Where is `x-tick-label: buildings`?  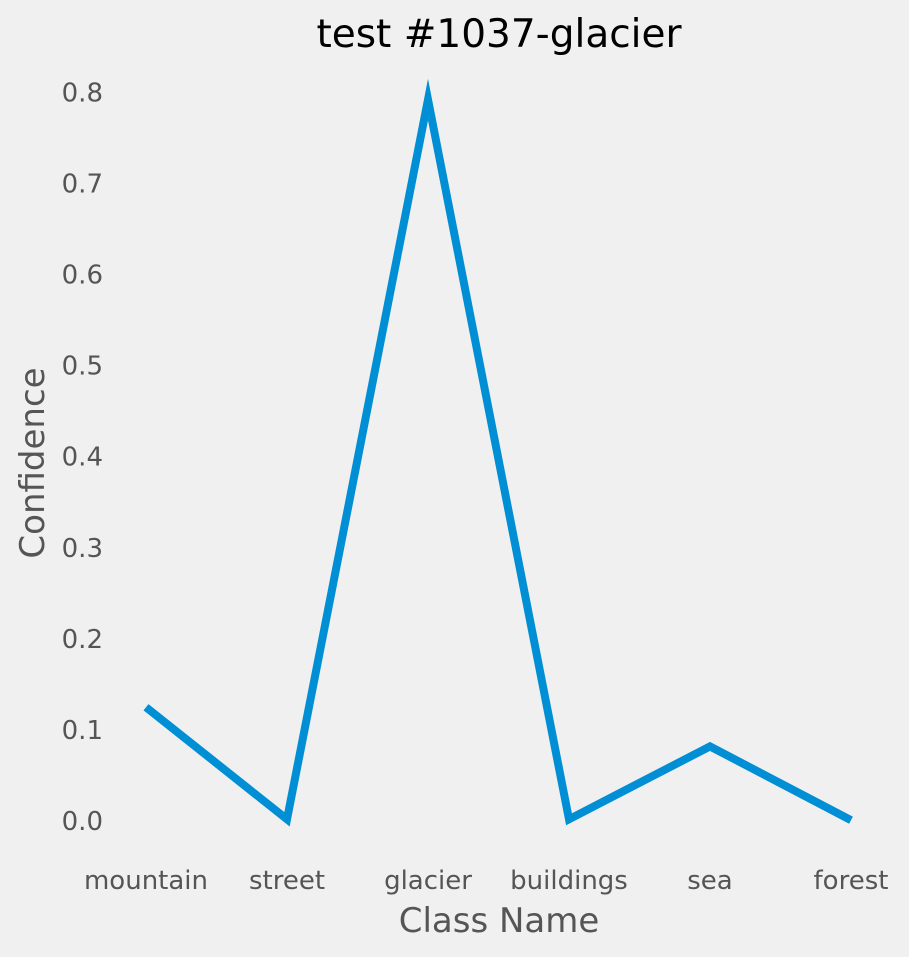 x-tick-label: buildings is located at coordinates (569, 881).